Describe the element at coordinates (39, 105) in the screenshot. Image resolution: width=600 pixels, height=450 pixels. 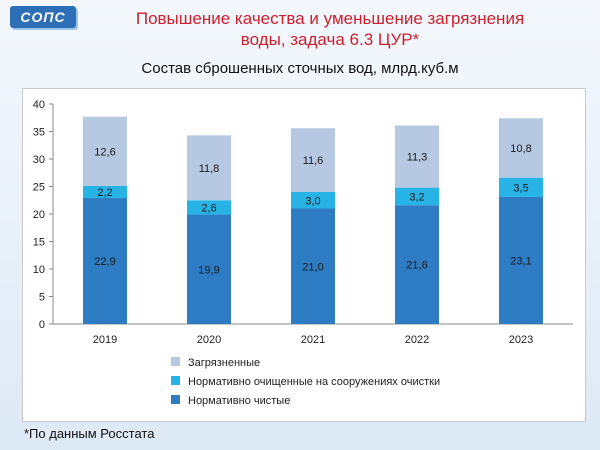
I see `y-tick-label: 40` at that location.